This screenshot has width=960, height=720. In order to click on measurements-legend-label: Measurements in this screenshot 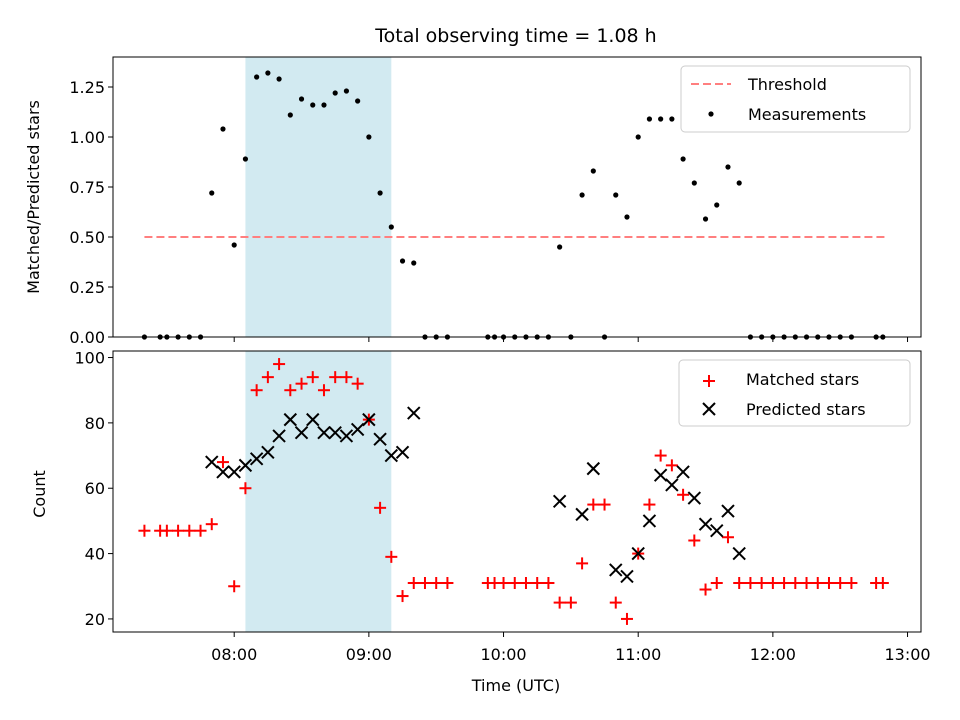, I will do `click(807, 114)`.